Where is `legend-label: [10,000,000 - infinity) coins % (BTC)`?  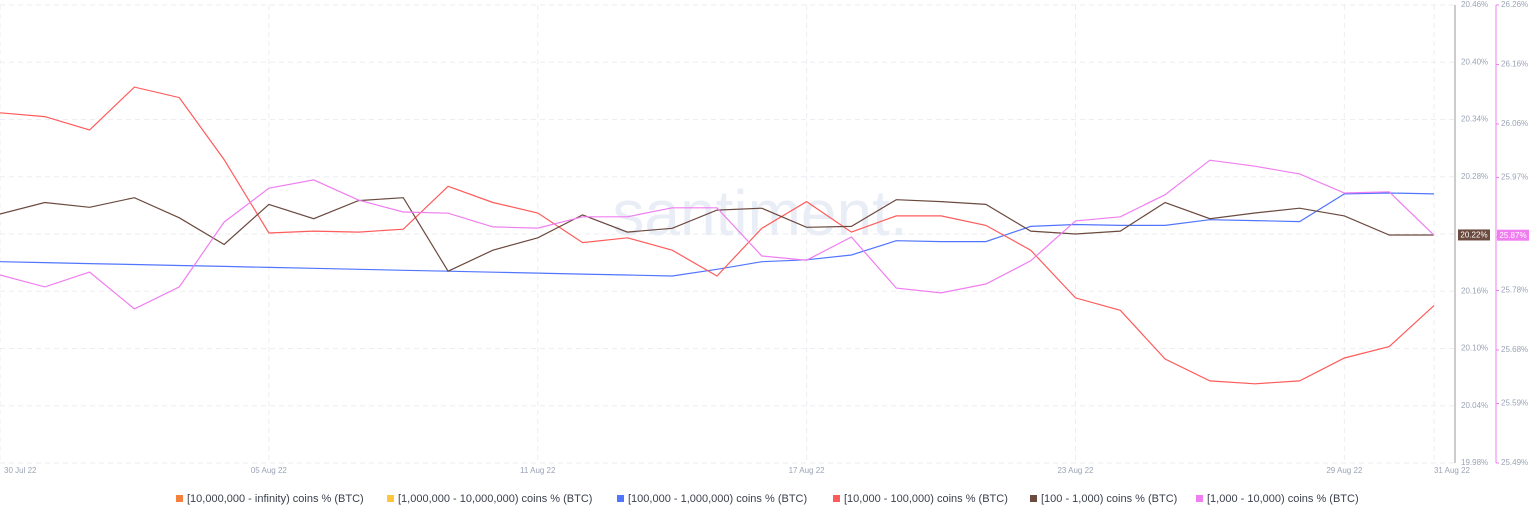 legend-label: [10,000,000 - infinity) coins % (BTC) is located at coordinates (275, 499).